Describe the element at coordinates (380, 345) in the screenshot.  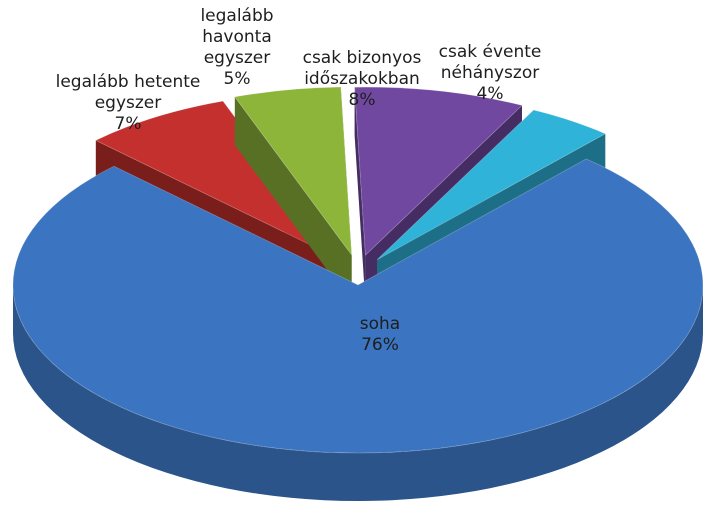
I see `value-label: 76%` at that location.